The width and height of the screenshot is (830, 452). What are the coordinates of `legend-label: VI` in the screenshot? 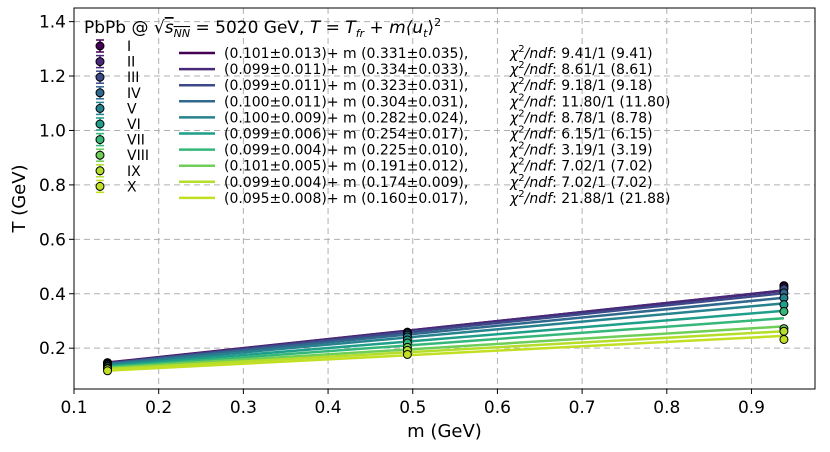 It's located at (134, 125).